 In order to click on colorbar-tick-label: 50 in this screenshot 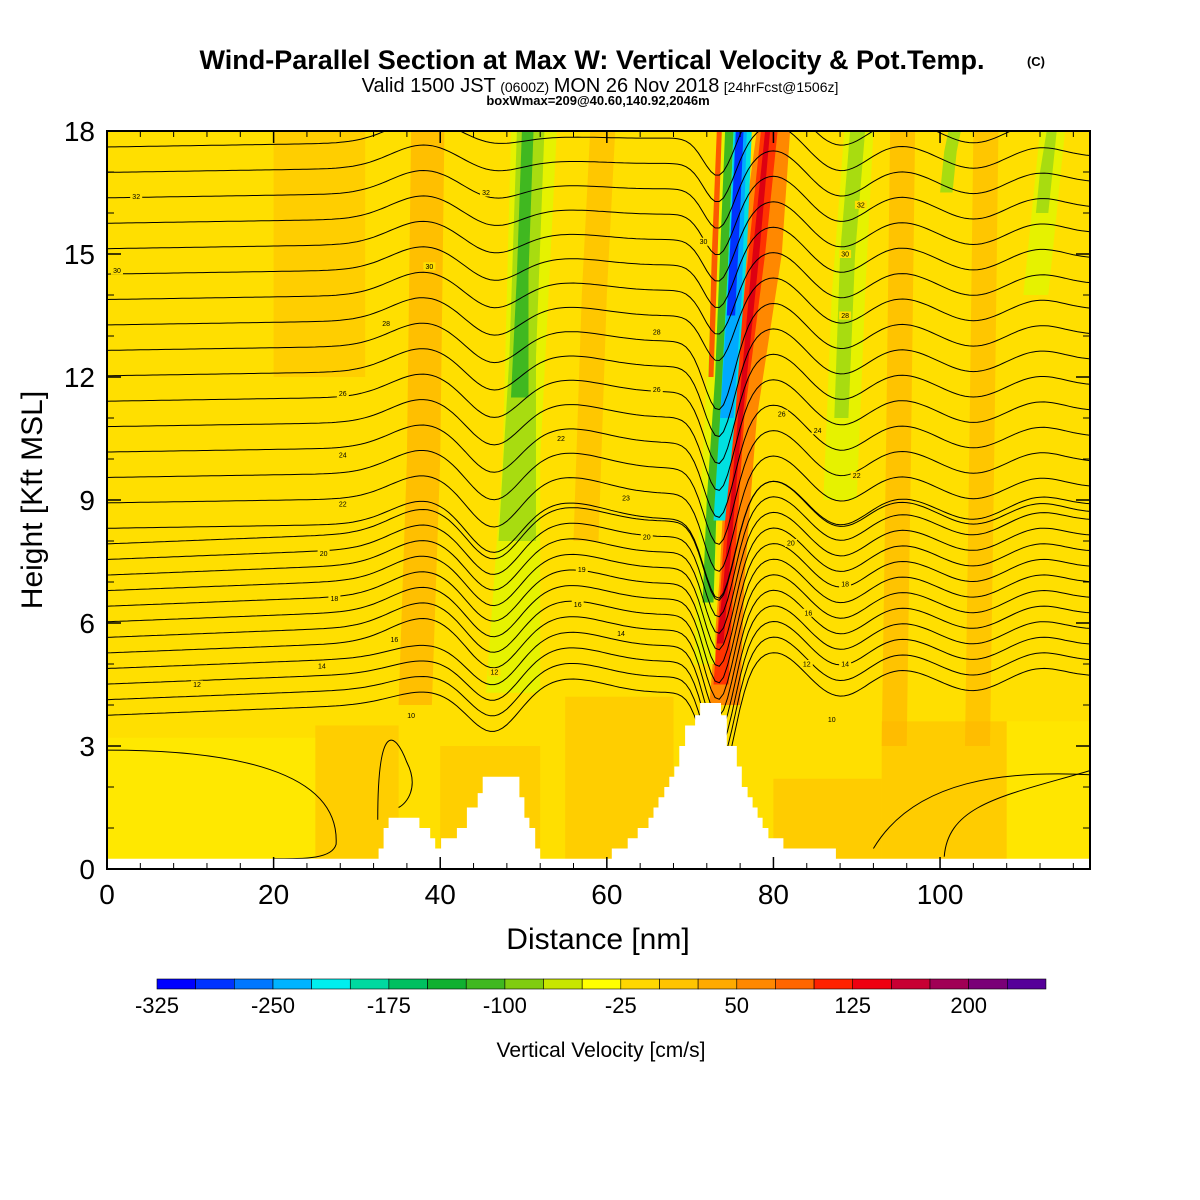, I will do `click(737, 1005)`.